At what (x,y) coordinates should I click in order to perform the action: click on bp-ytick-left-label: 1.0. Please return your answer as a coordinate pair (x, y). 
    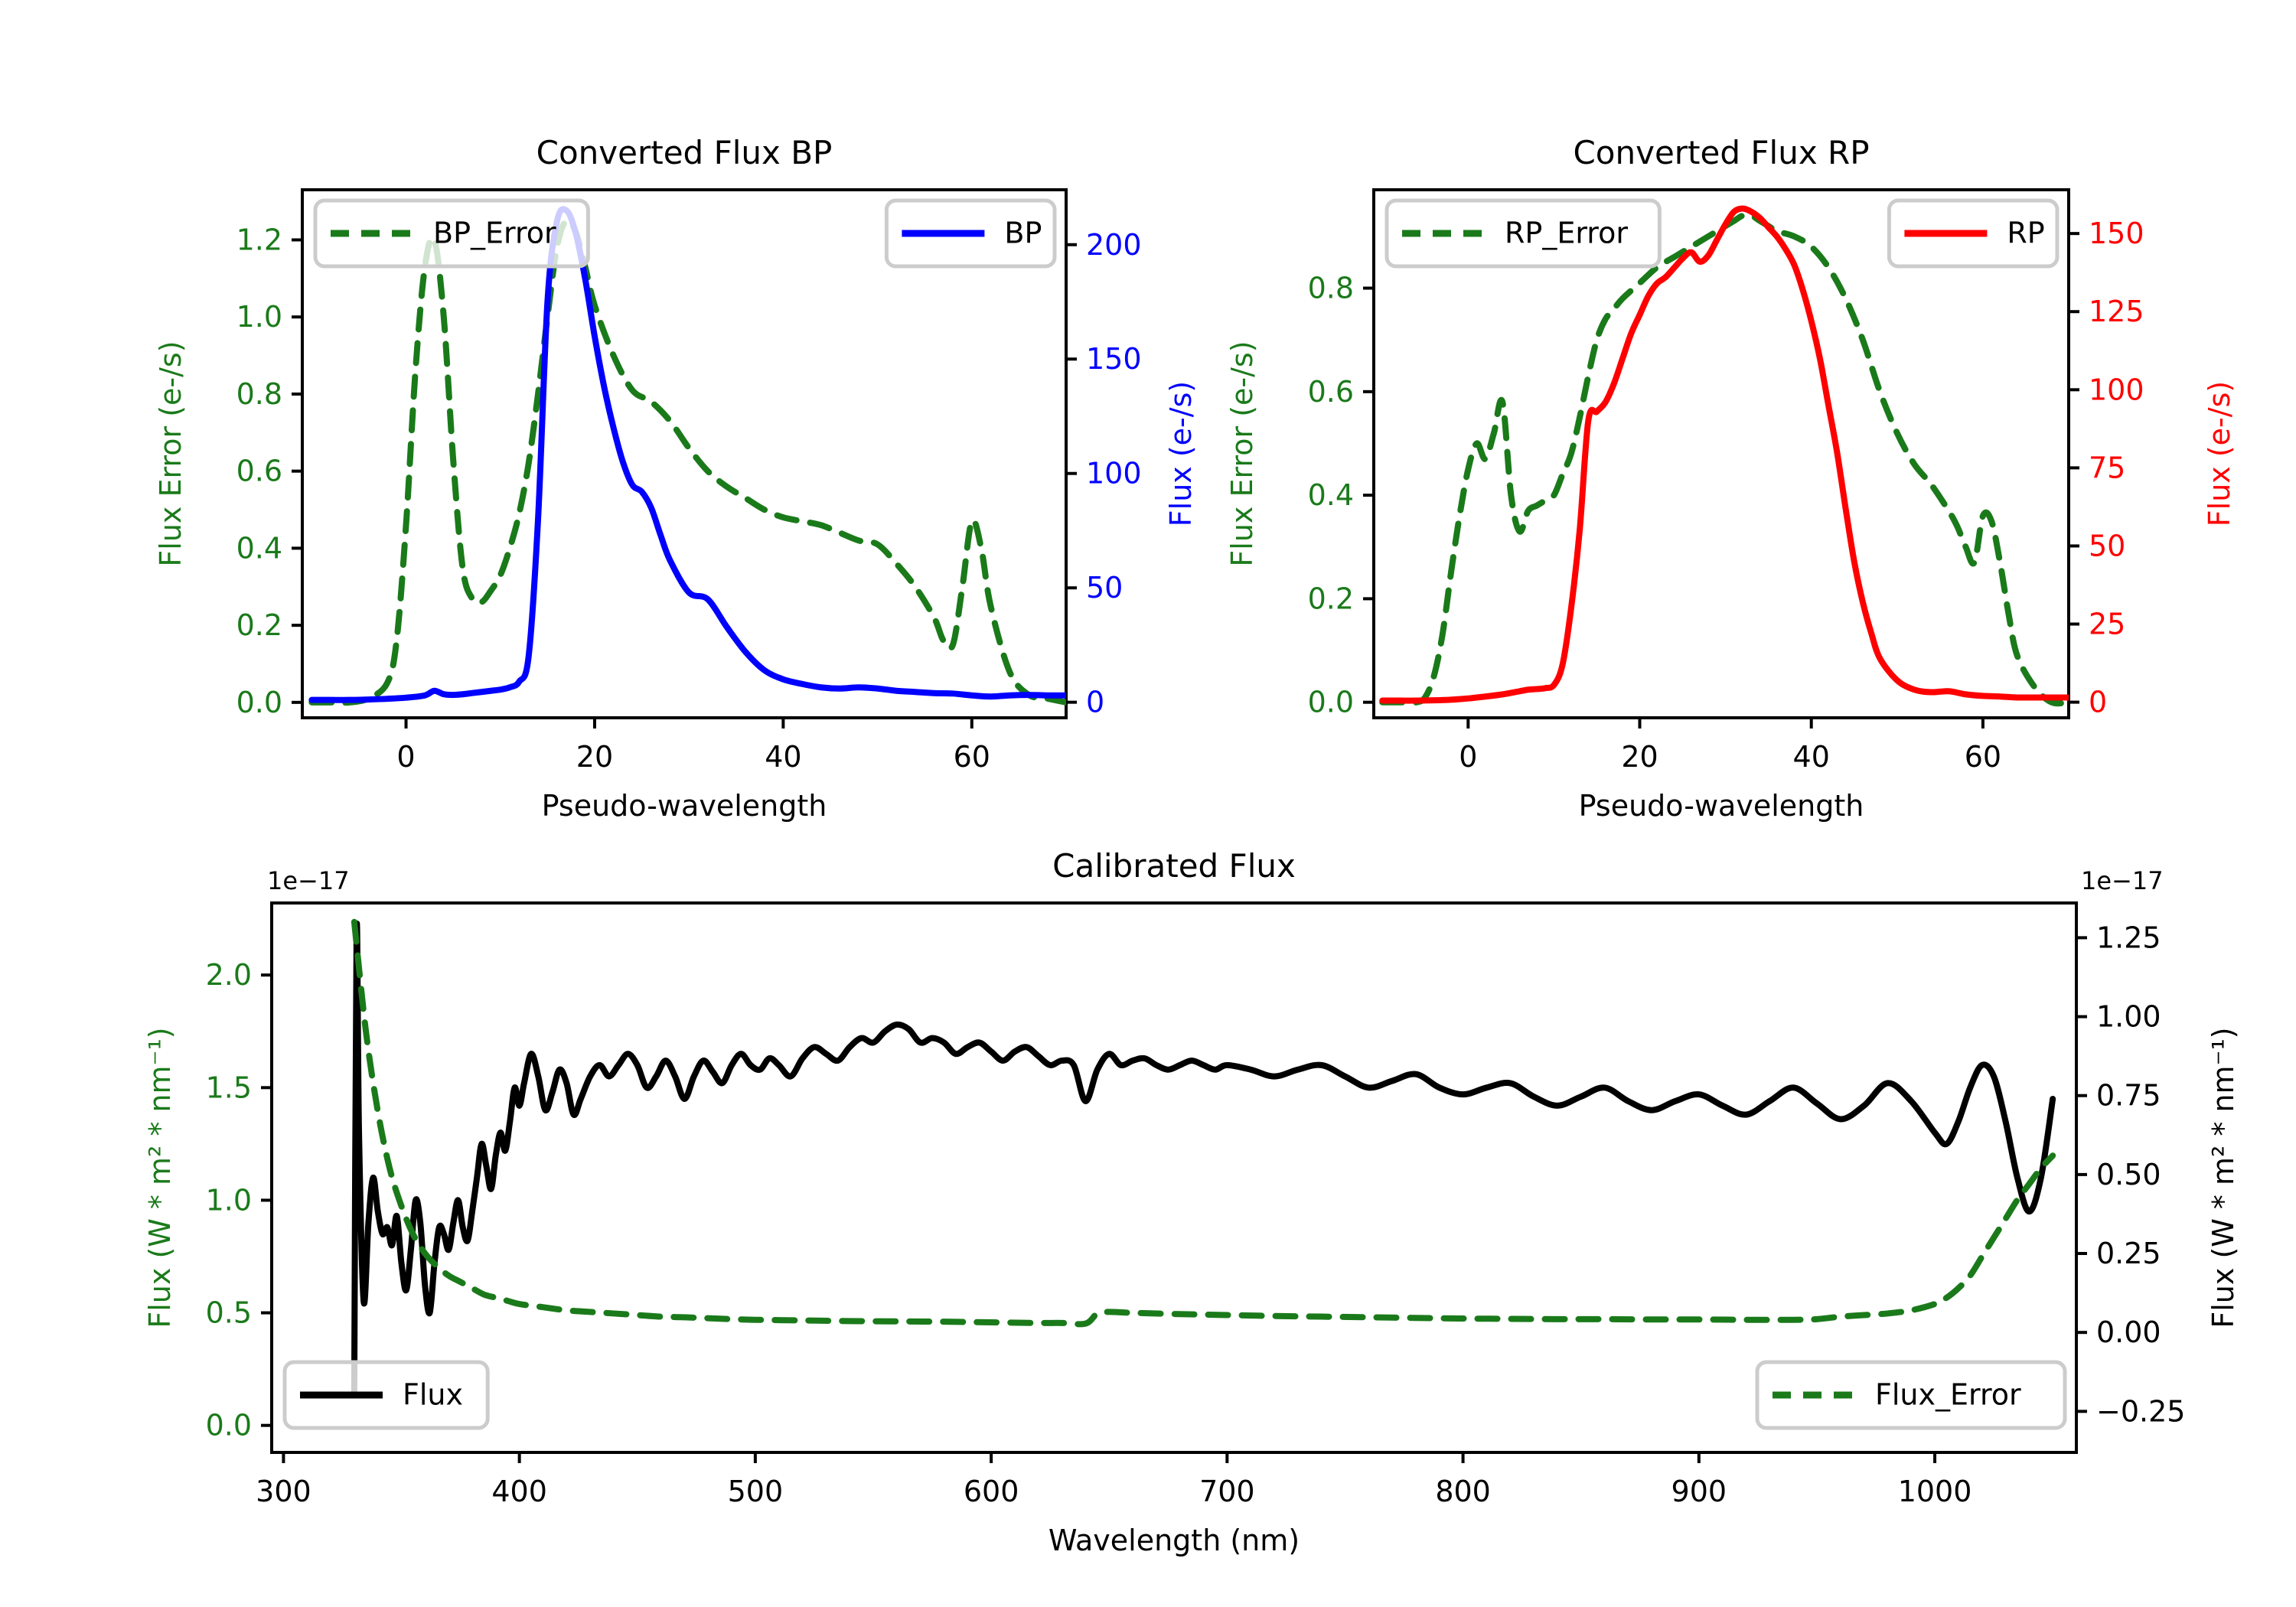
    Looking at the image, I should click on (259, 317).